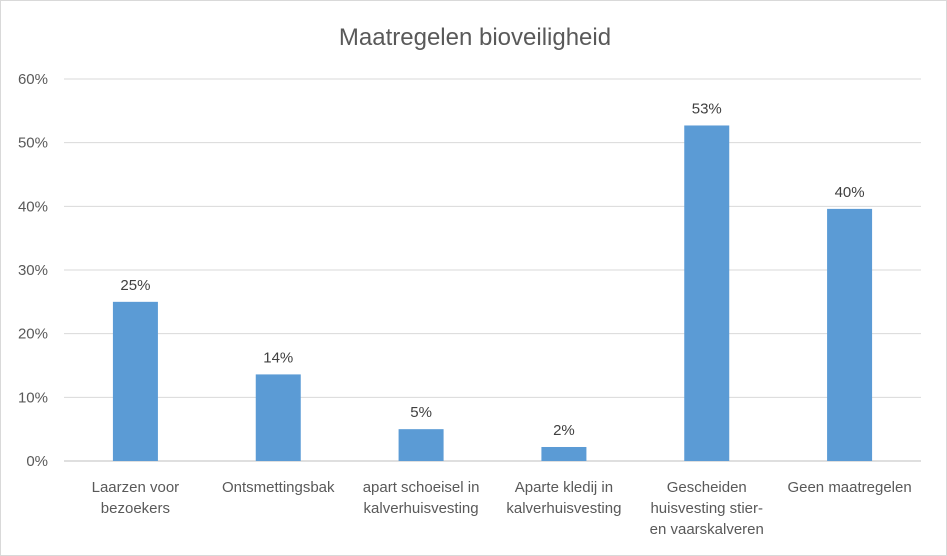  I want to click on data-label: 40%, so click(850, 192).